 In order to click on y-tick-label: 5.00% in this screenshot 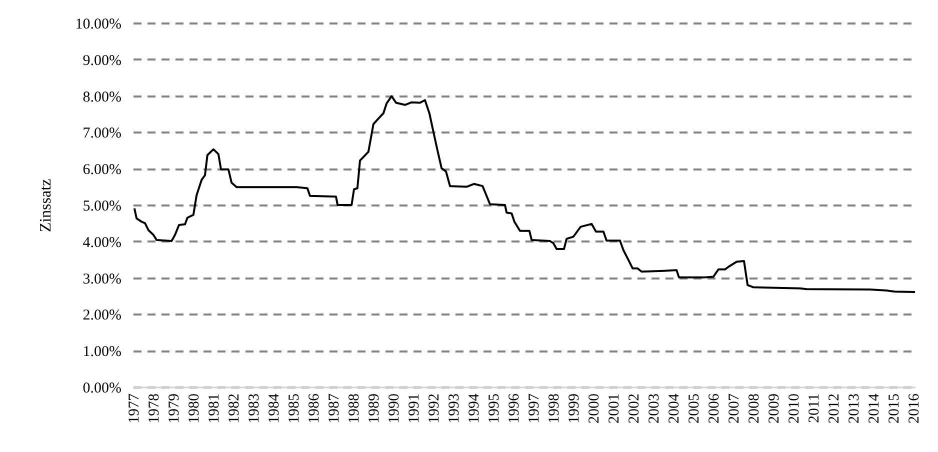, I will do `click(102, 206)`.